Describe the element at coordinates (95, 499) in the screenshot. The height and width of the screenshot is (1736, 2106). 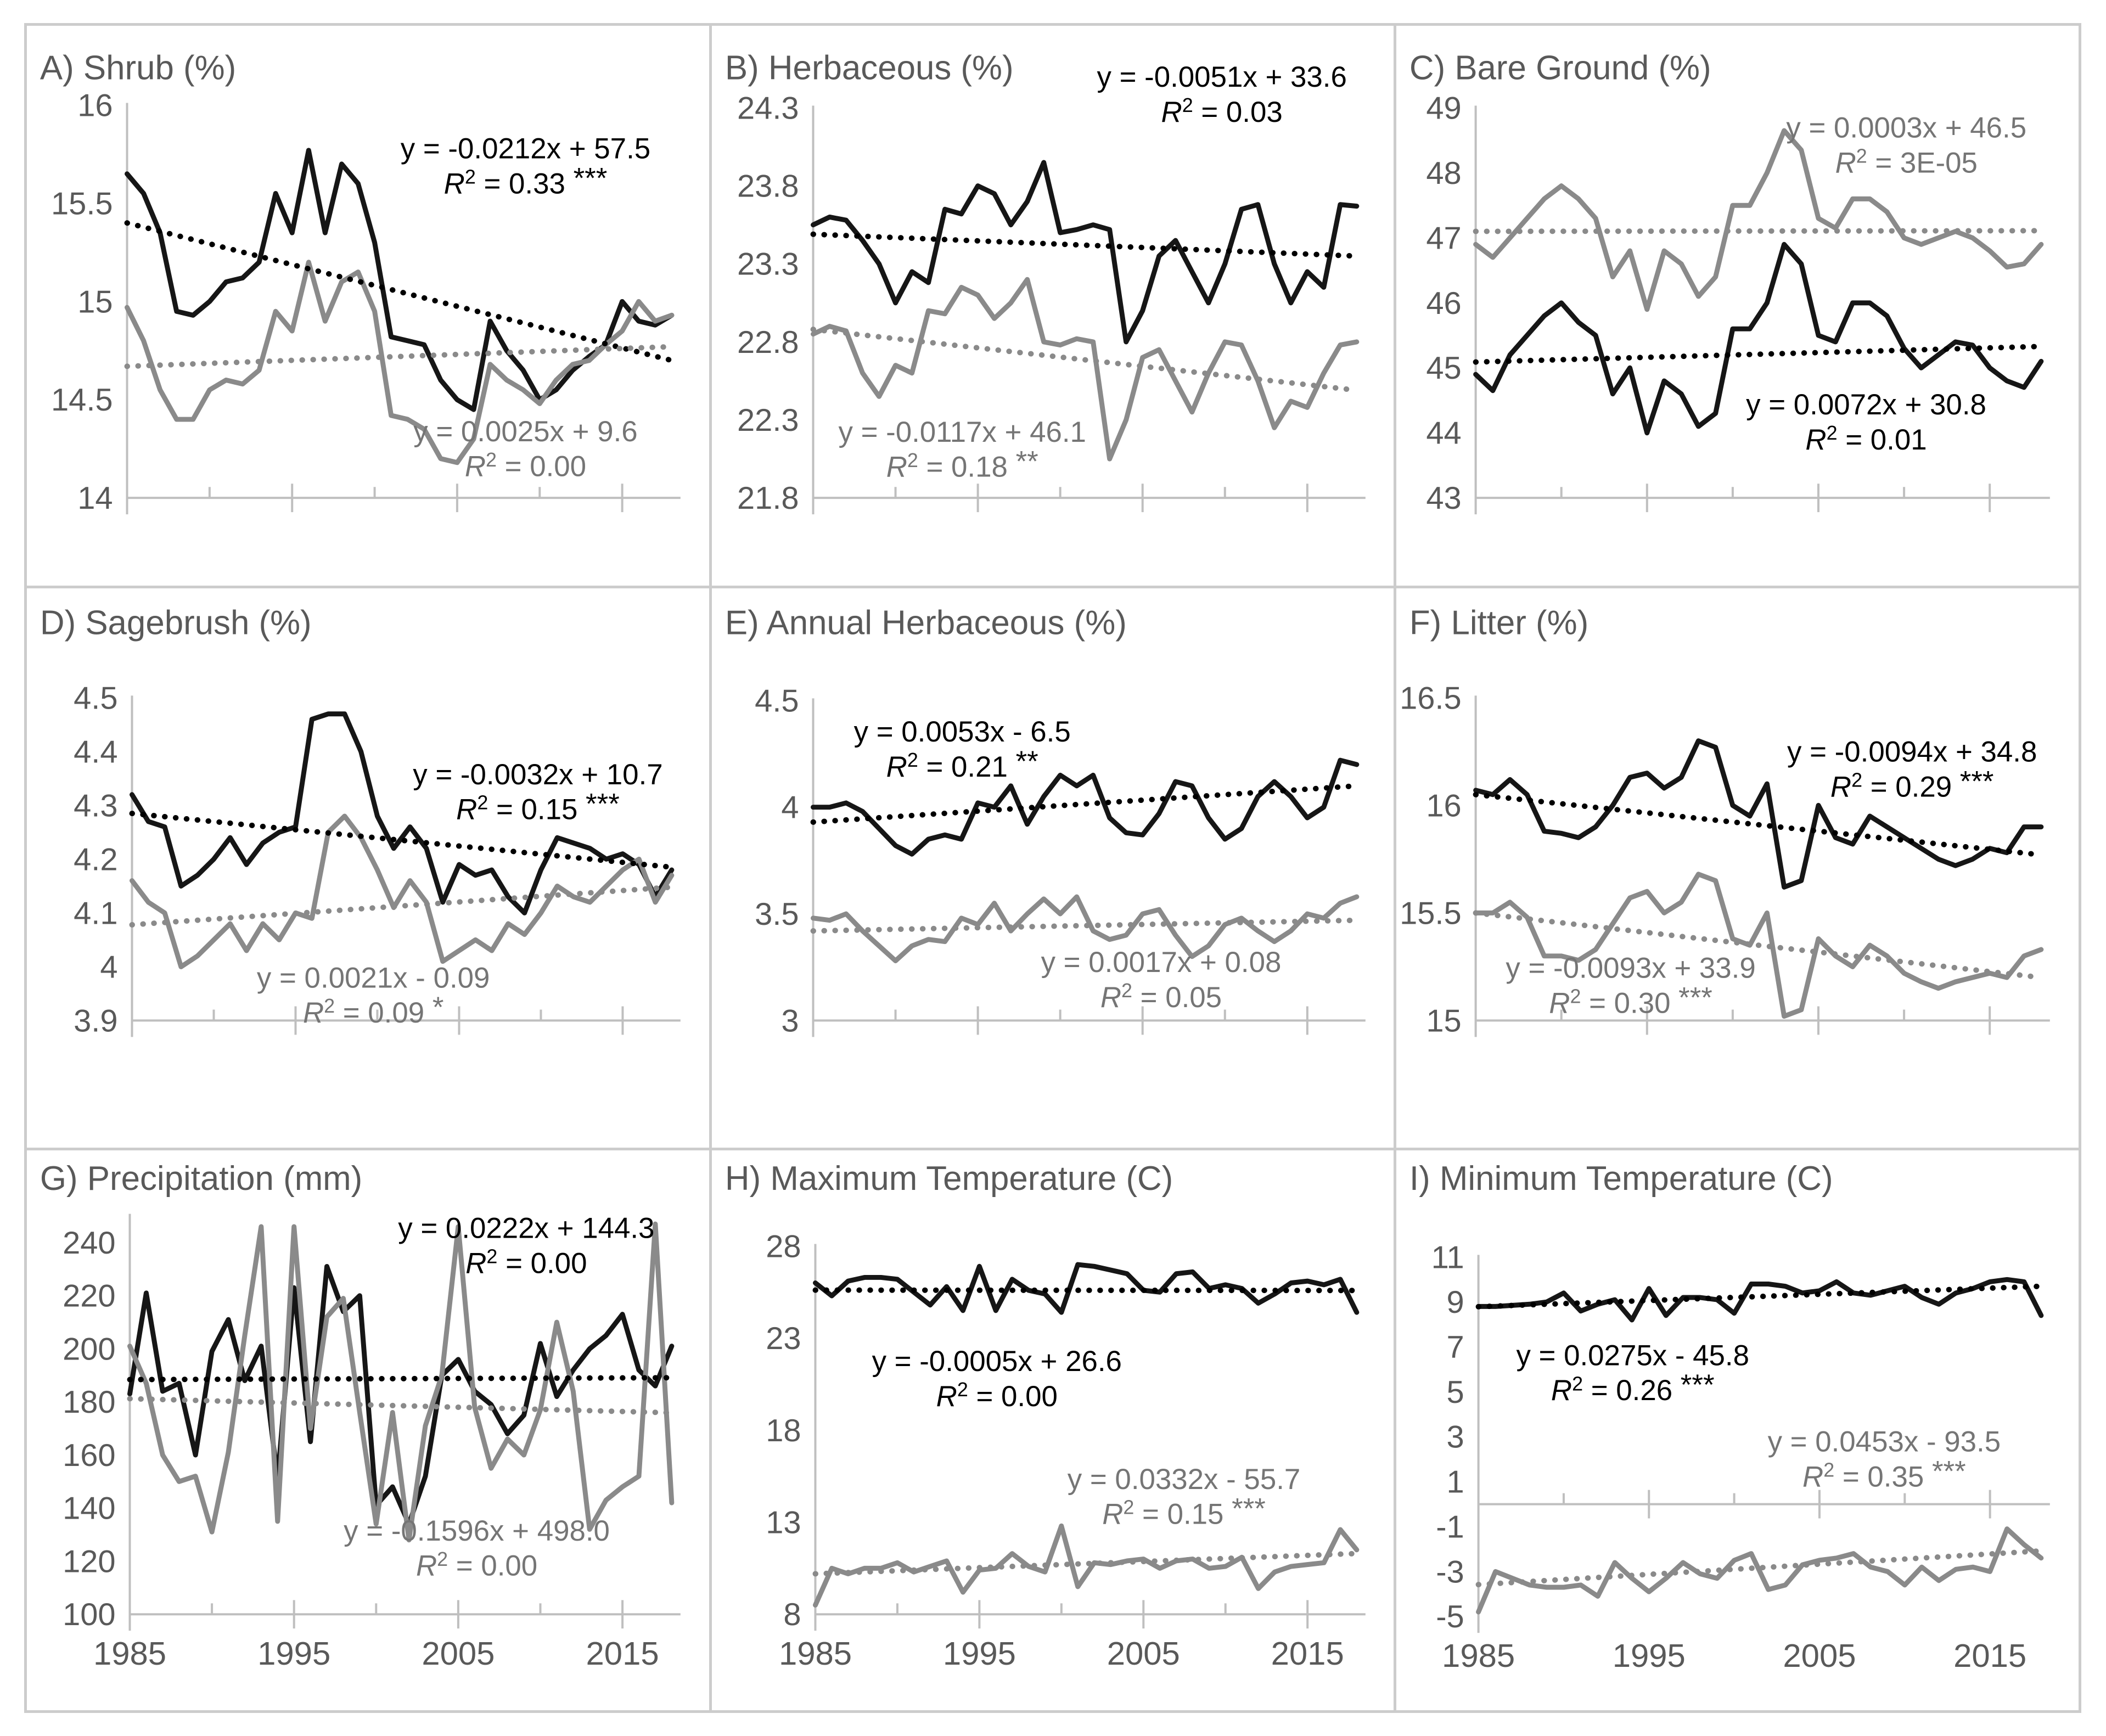
I see `y-tick-label: 14` at that location.